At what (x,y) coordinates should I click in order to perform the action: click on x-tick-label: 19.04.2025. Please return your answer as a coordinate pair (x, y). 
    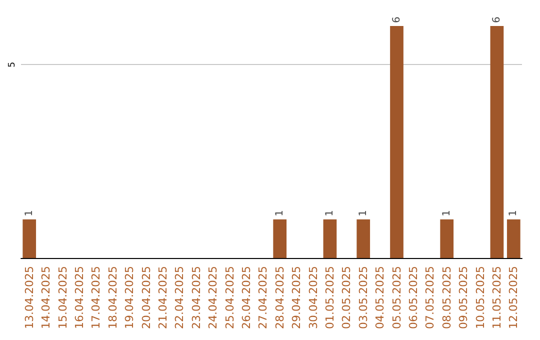
    Looking at the image, I should click on (129, 298).